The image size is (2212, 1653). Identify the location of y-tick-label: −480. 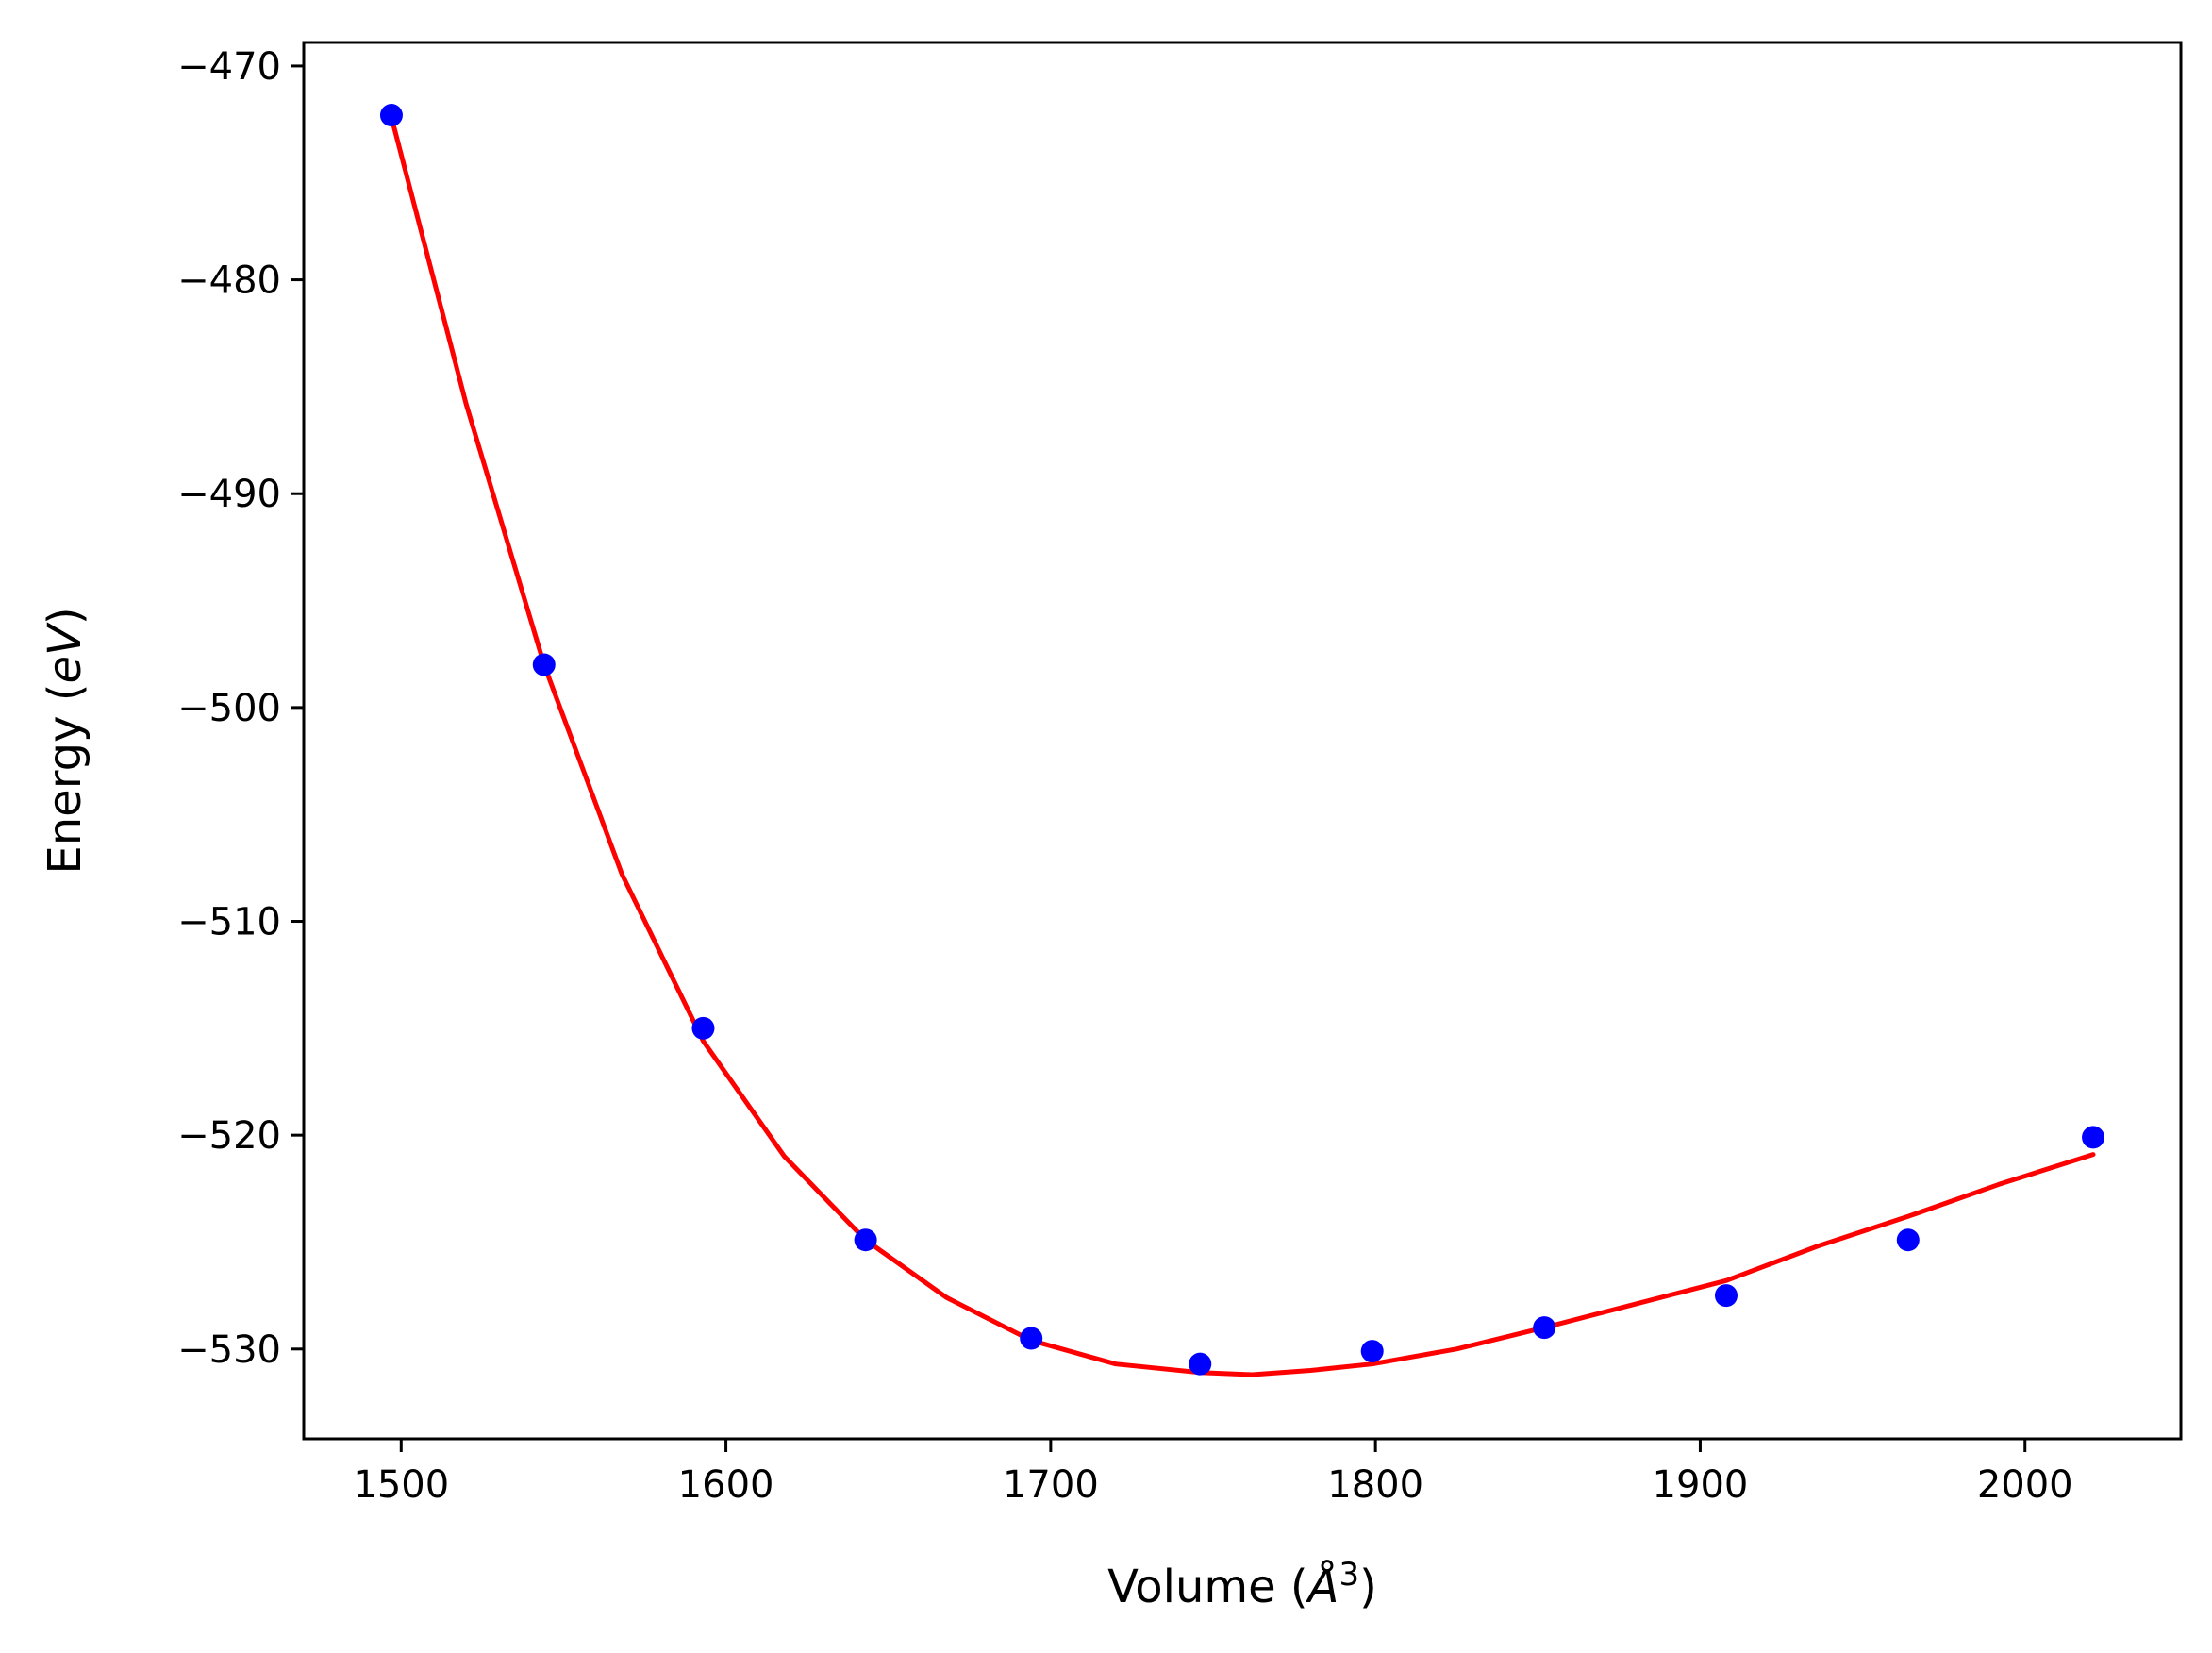
(229, 281).